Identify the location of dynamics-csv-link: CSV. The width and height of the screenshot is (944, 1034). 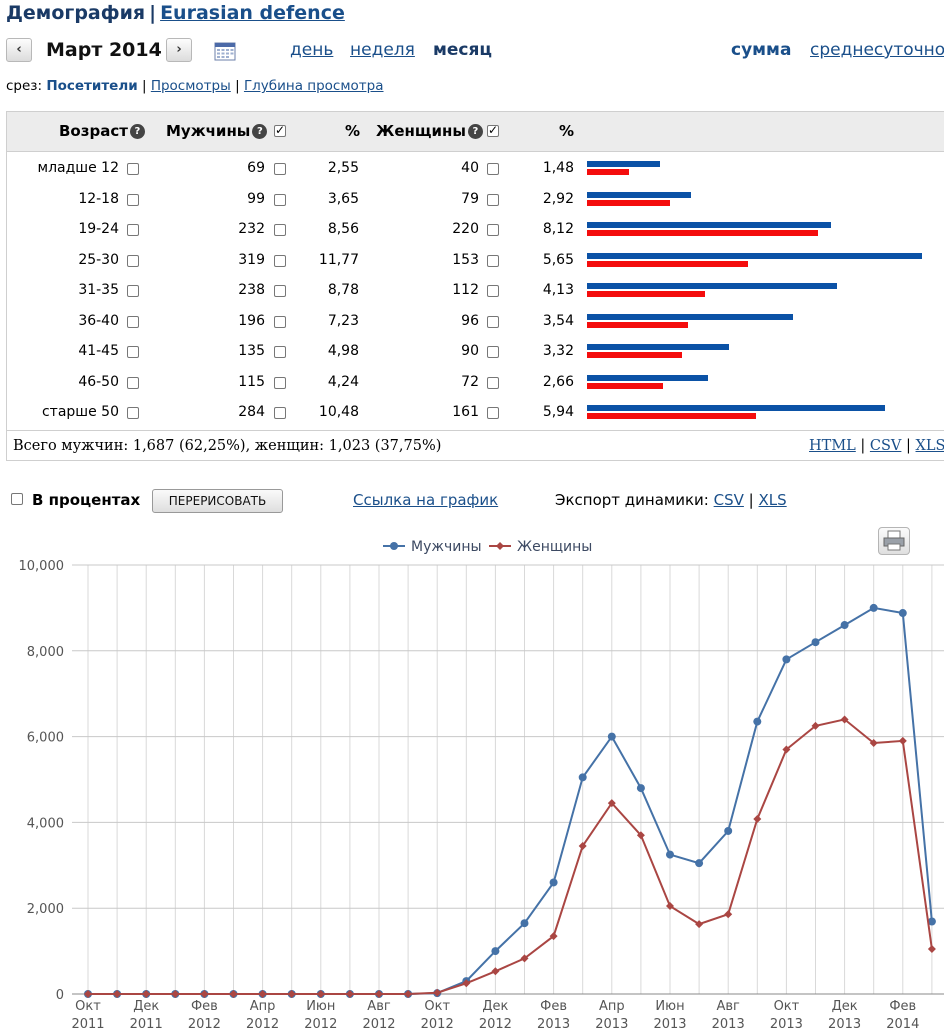
(728, 500).